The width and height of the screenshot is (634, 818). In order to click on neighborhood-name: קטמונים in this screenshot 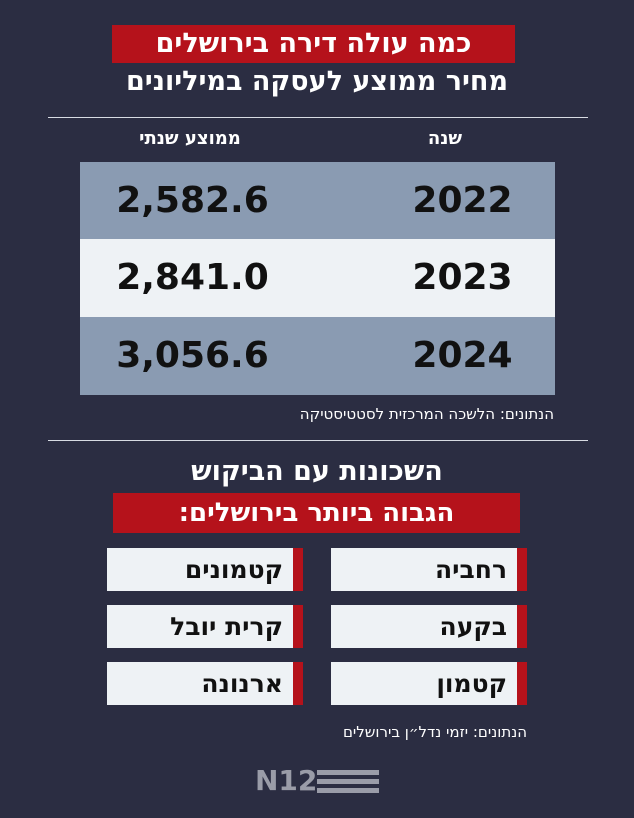, I will do `click(233, 569)`.